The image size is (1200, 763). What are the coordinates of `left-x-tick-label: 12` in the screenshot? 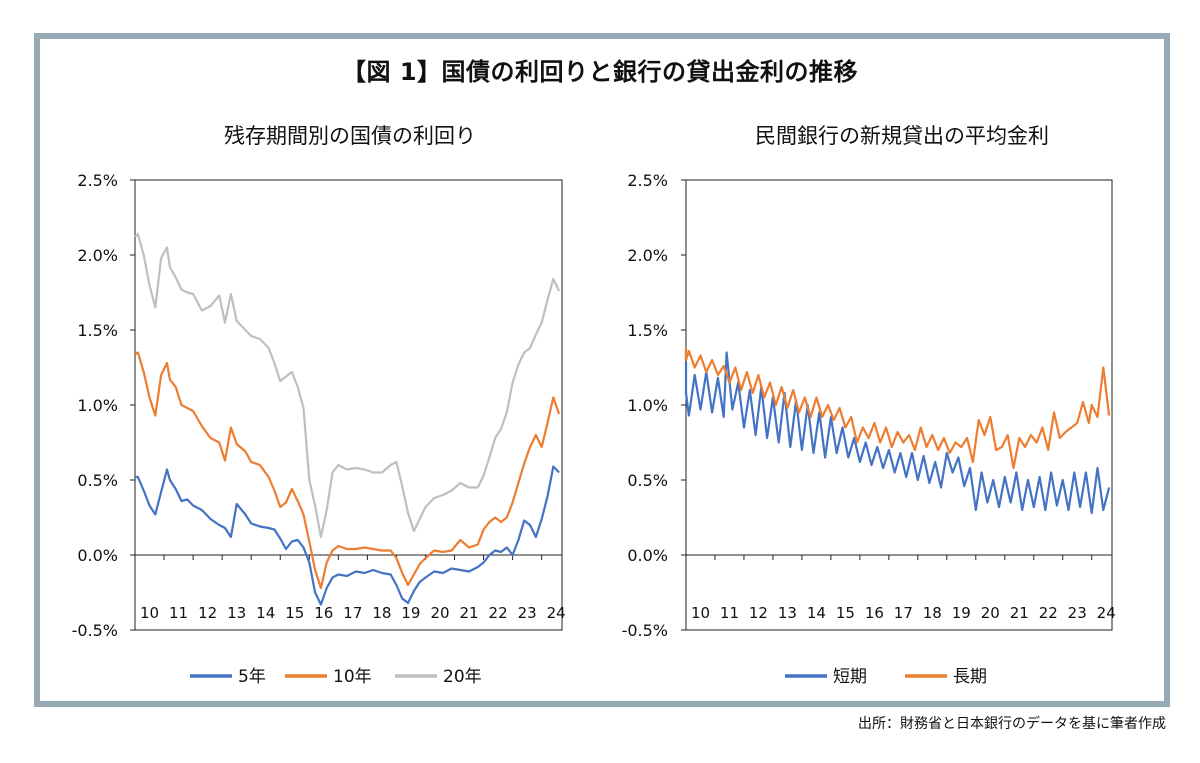 It's located at (207, 613).